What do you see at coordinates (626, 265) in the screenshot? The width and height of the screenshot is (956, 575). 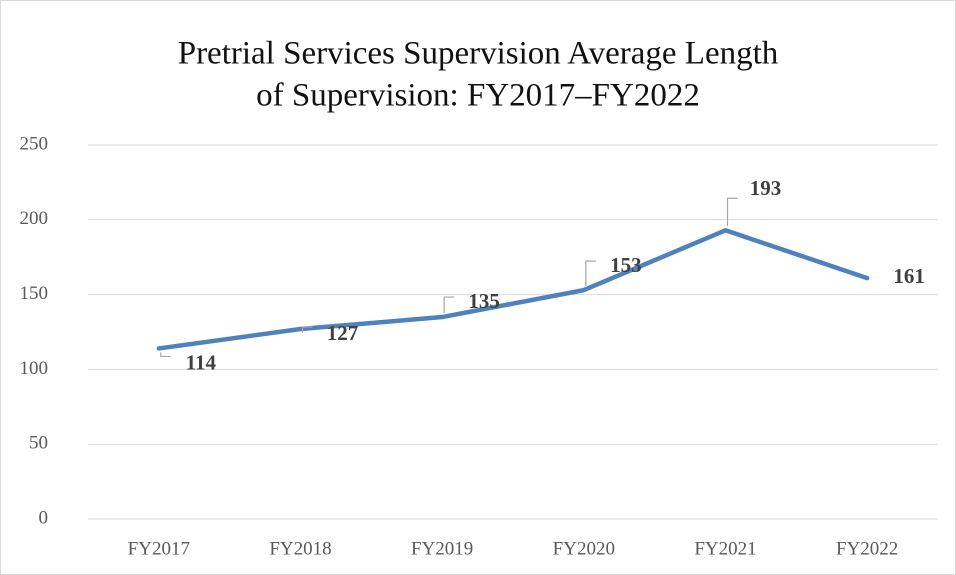 I see `data-label: 153` at bounding box center [626, 265].